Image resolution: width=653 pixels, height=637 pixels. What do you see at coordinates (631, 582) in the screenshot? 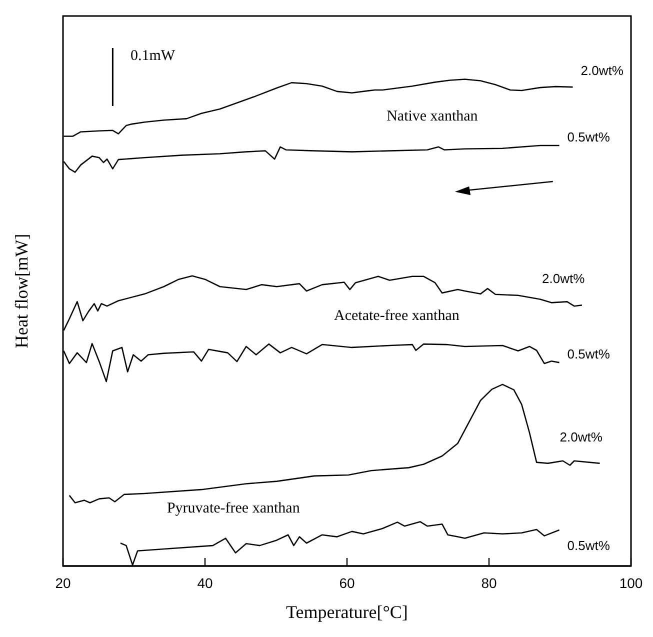
I see `x-tick-label: 100` at bounding box center [631, 582].